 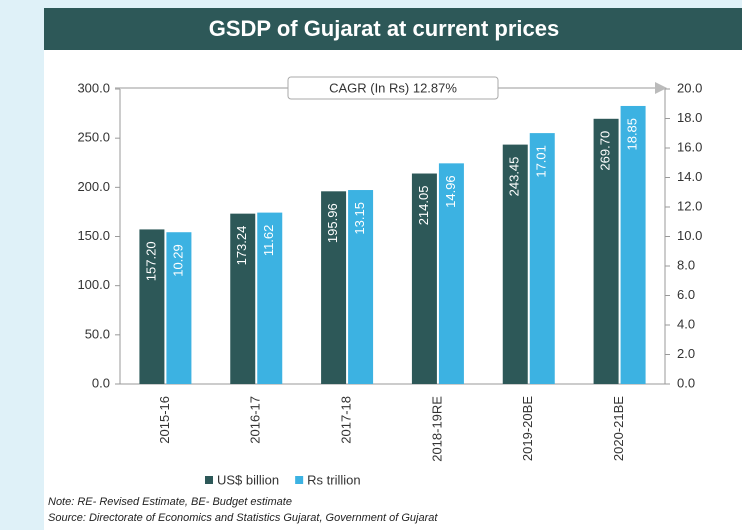 What do you see at coordinates (241, 246) in the screenshot?
I see `value-label: 173.24` at bounding box center [241, 246].